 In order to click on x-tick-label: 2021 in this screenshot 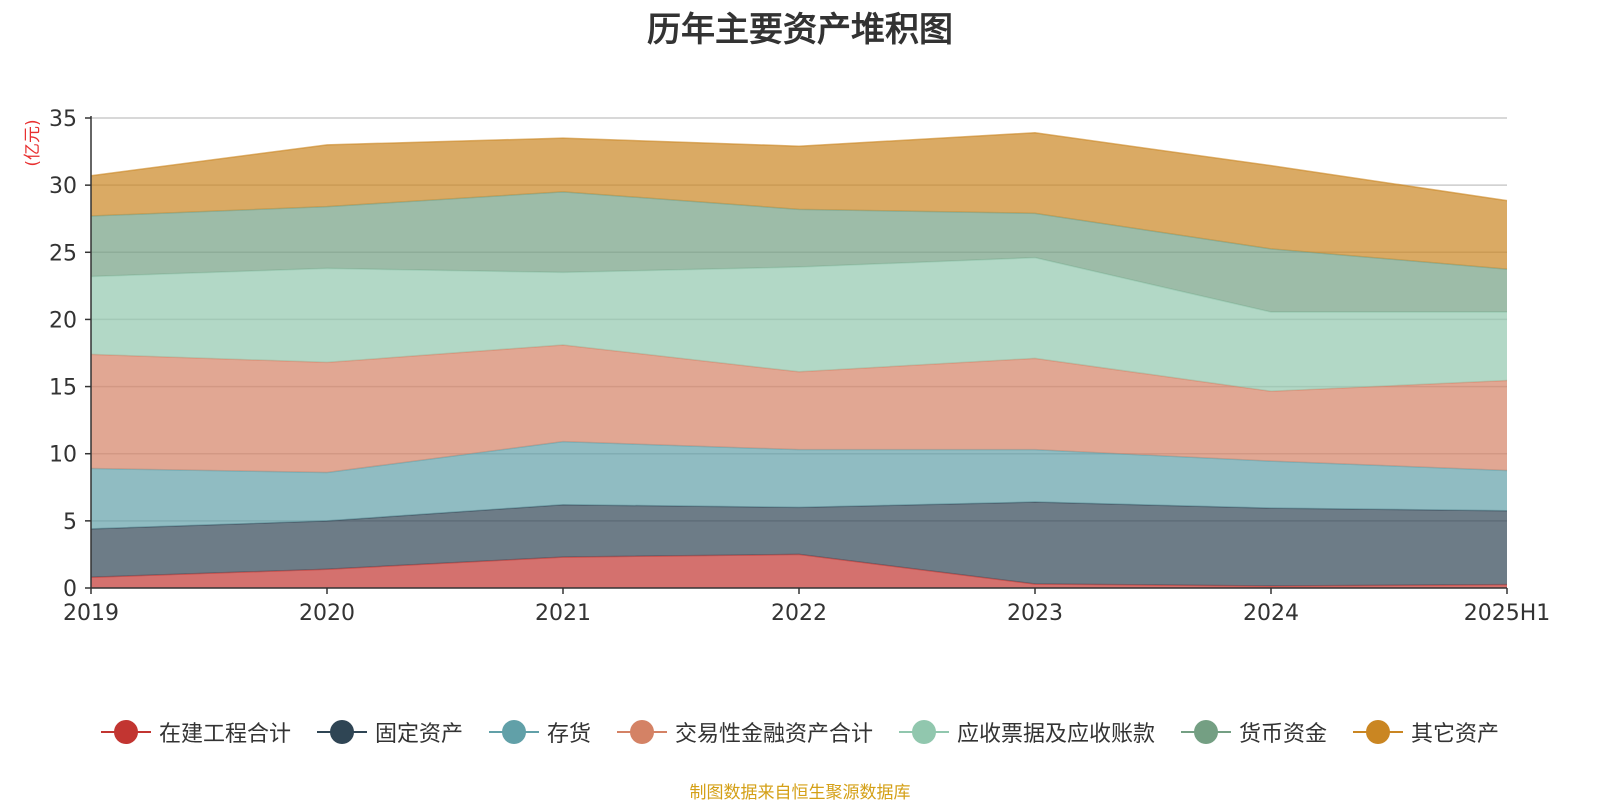, I will do `click(563, 613)`.